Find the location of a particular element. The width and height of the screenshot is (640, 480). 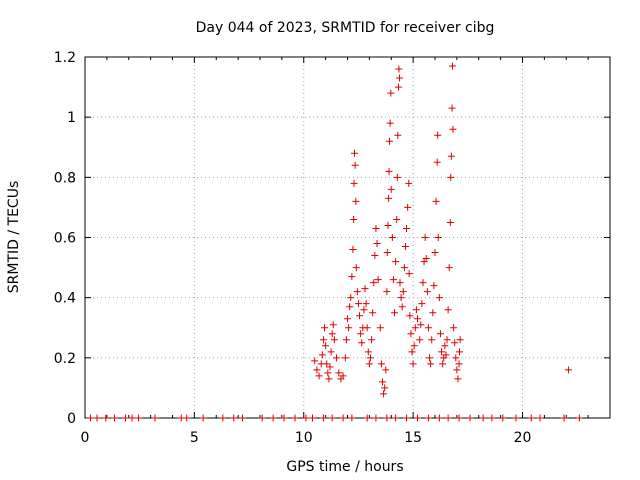

x-tick-label: 20 is located at coordinates (523, 438).